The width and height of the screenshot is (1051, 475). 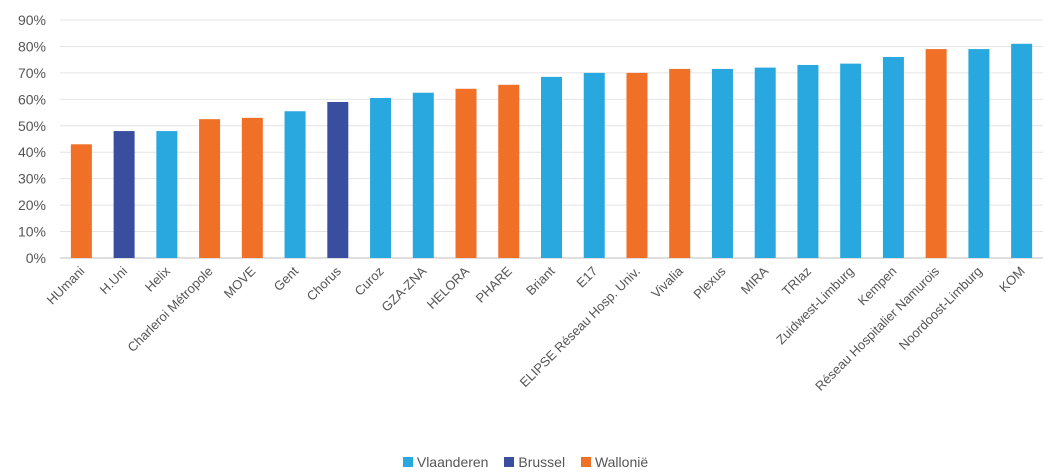 What do you see at coordinates (32, 73) in the screenshot?
I see `y-tick-label: 70%` at bounding box center [32, 73].